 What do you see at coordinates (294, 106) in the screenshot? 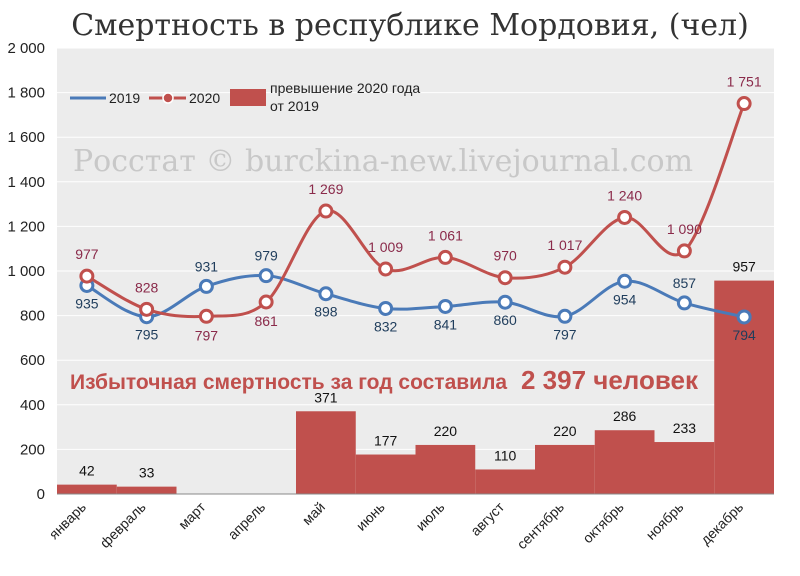
I see `legend-bar-label-line2: от 2019` at bounding box center [294, 106].